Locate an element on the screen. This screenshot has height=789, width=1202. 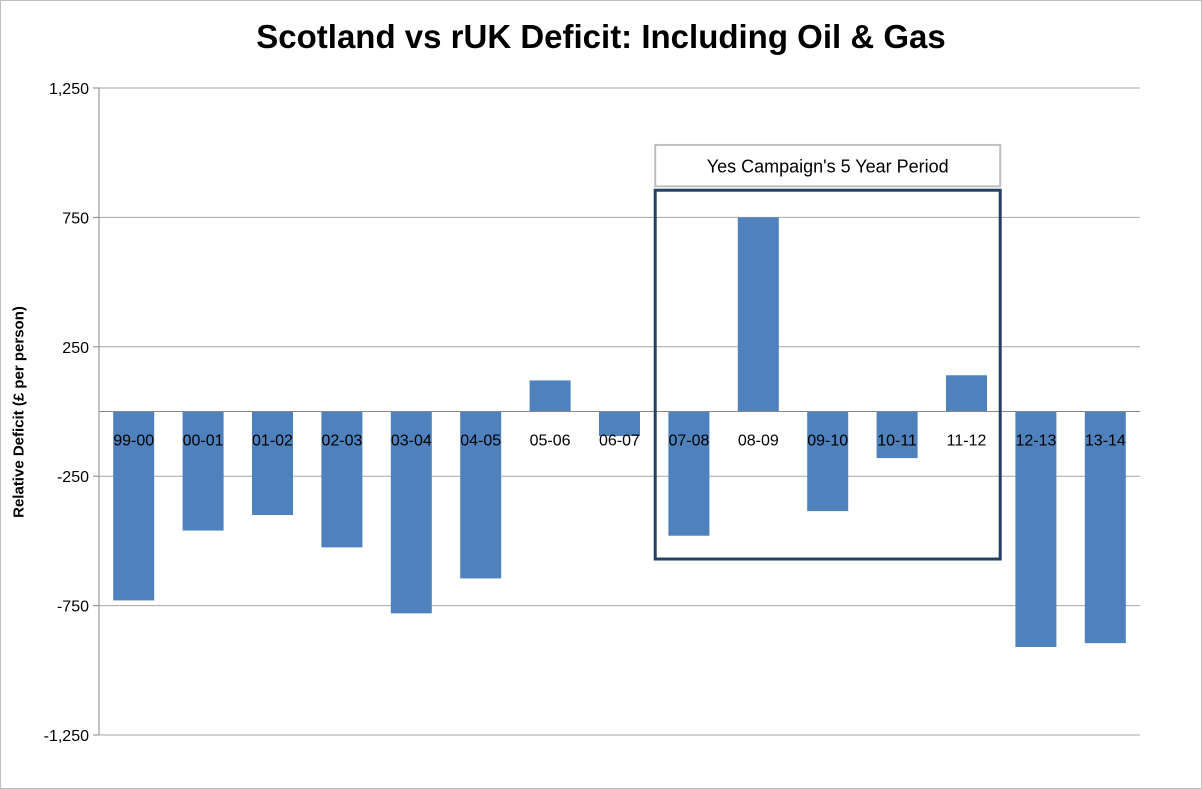
x-tick-label: 07-08 is located at coordinates (688, 441).